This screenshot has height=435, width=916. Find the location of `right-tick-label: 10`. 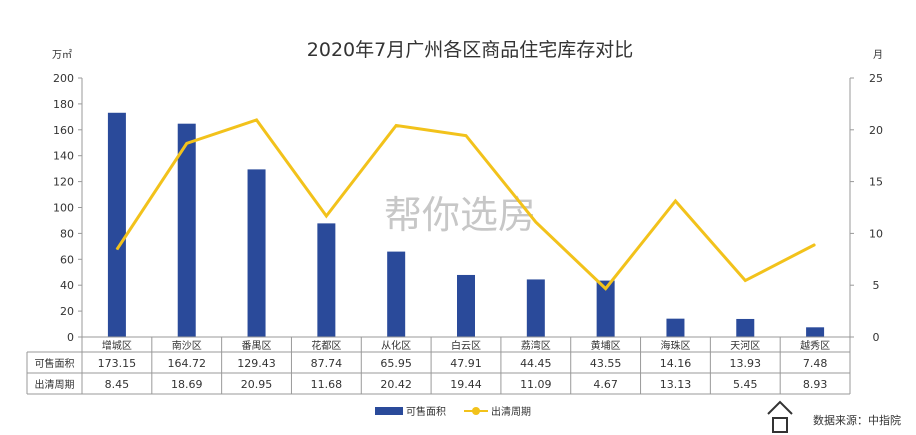

right-tick-label: 10 is located at coordinates (876, 233).